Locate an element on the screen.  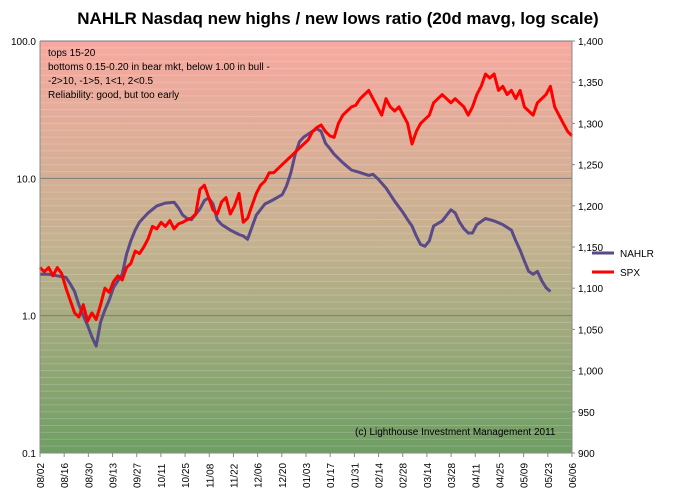
annotation-line-4: Reliability: good, but too early is located at coordinates (113, 95).